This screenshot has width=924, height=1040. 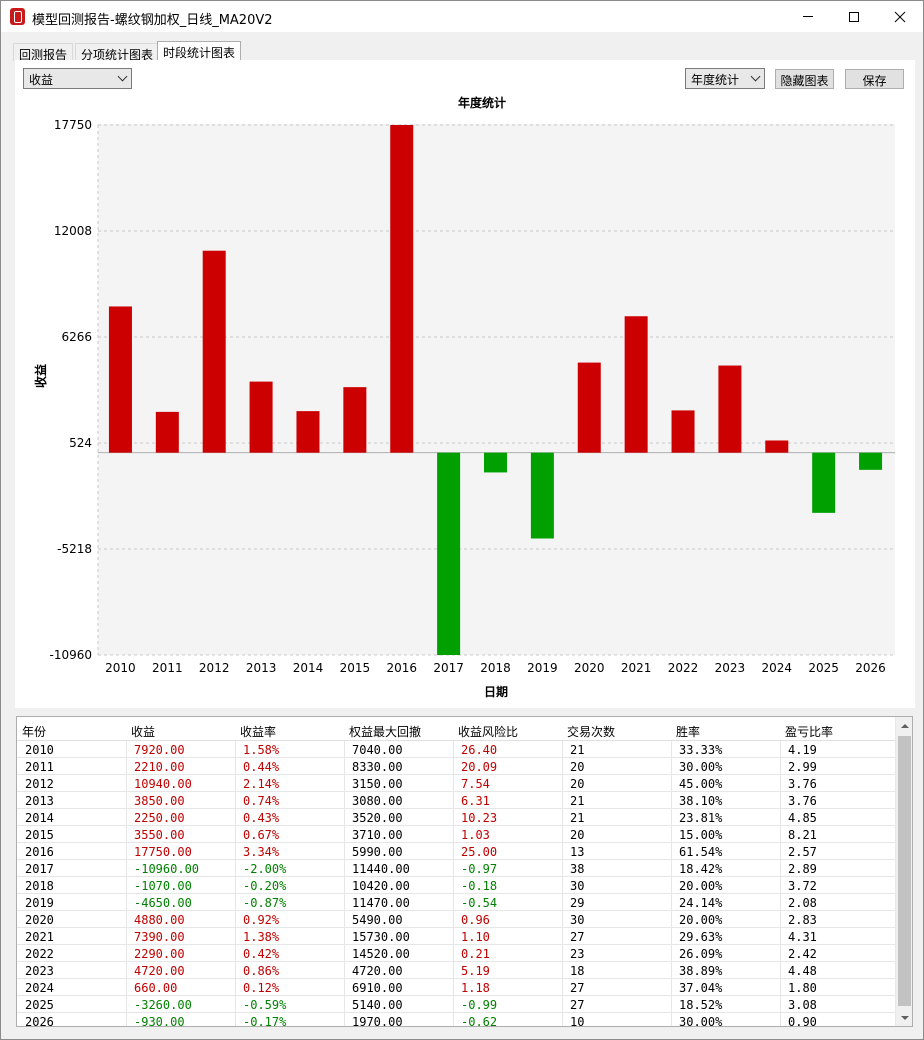 I want to click on table-cell: 3.76, so click(x=802, y=801).